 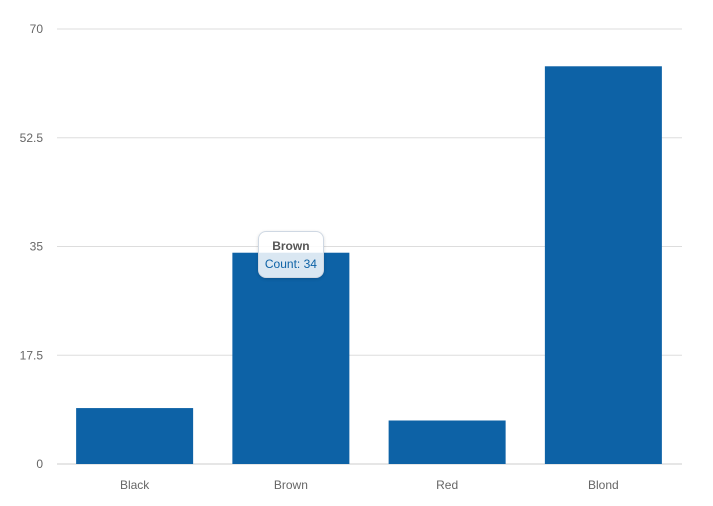 What do you see at coordinates (603, 485) in the screenshot?
I see `x-tick-label: Blond` at bounding box center [603, 485].